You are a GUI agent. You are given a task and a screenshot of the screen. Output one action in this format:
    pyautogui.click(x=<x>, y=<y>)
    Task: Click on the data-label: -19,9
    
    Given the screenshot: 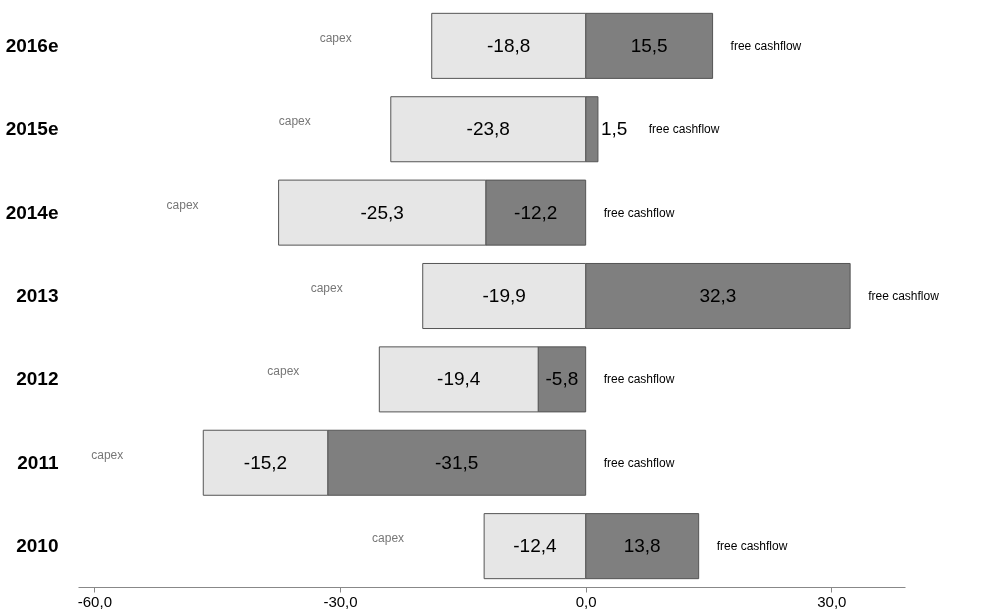 What is the action you would take?
    pyautogui.click(x=504, y=295)
    